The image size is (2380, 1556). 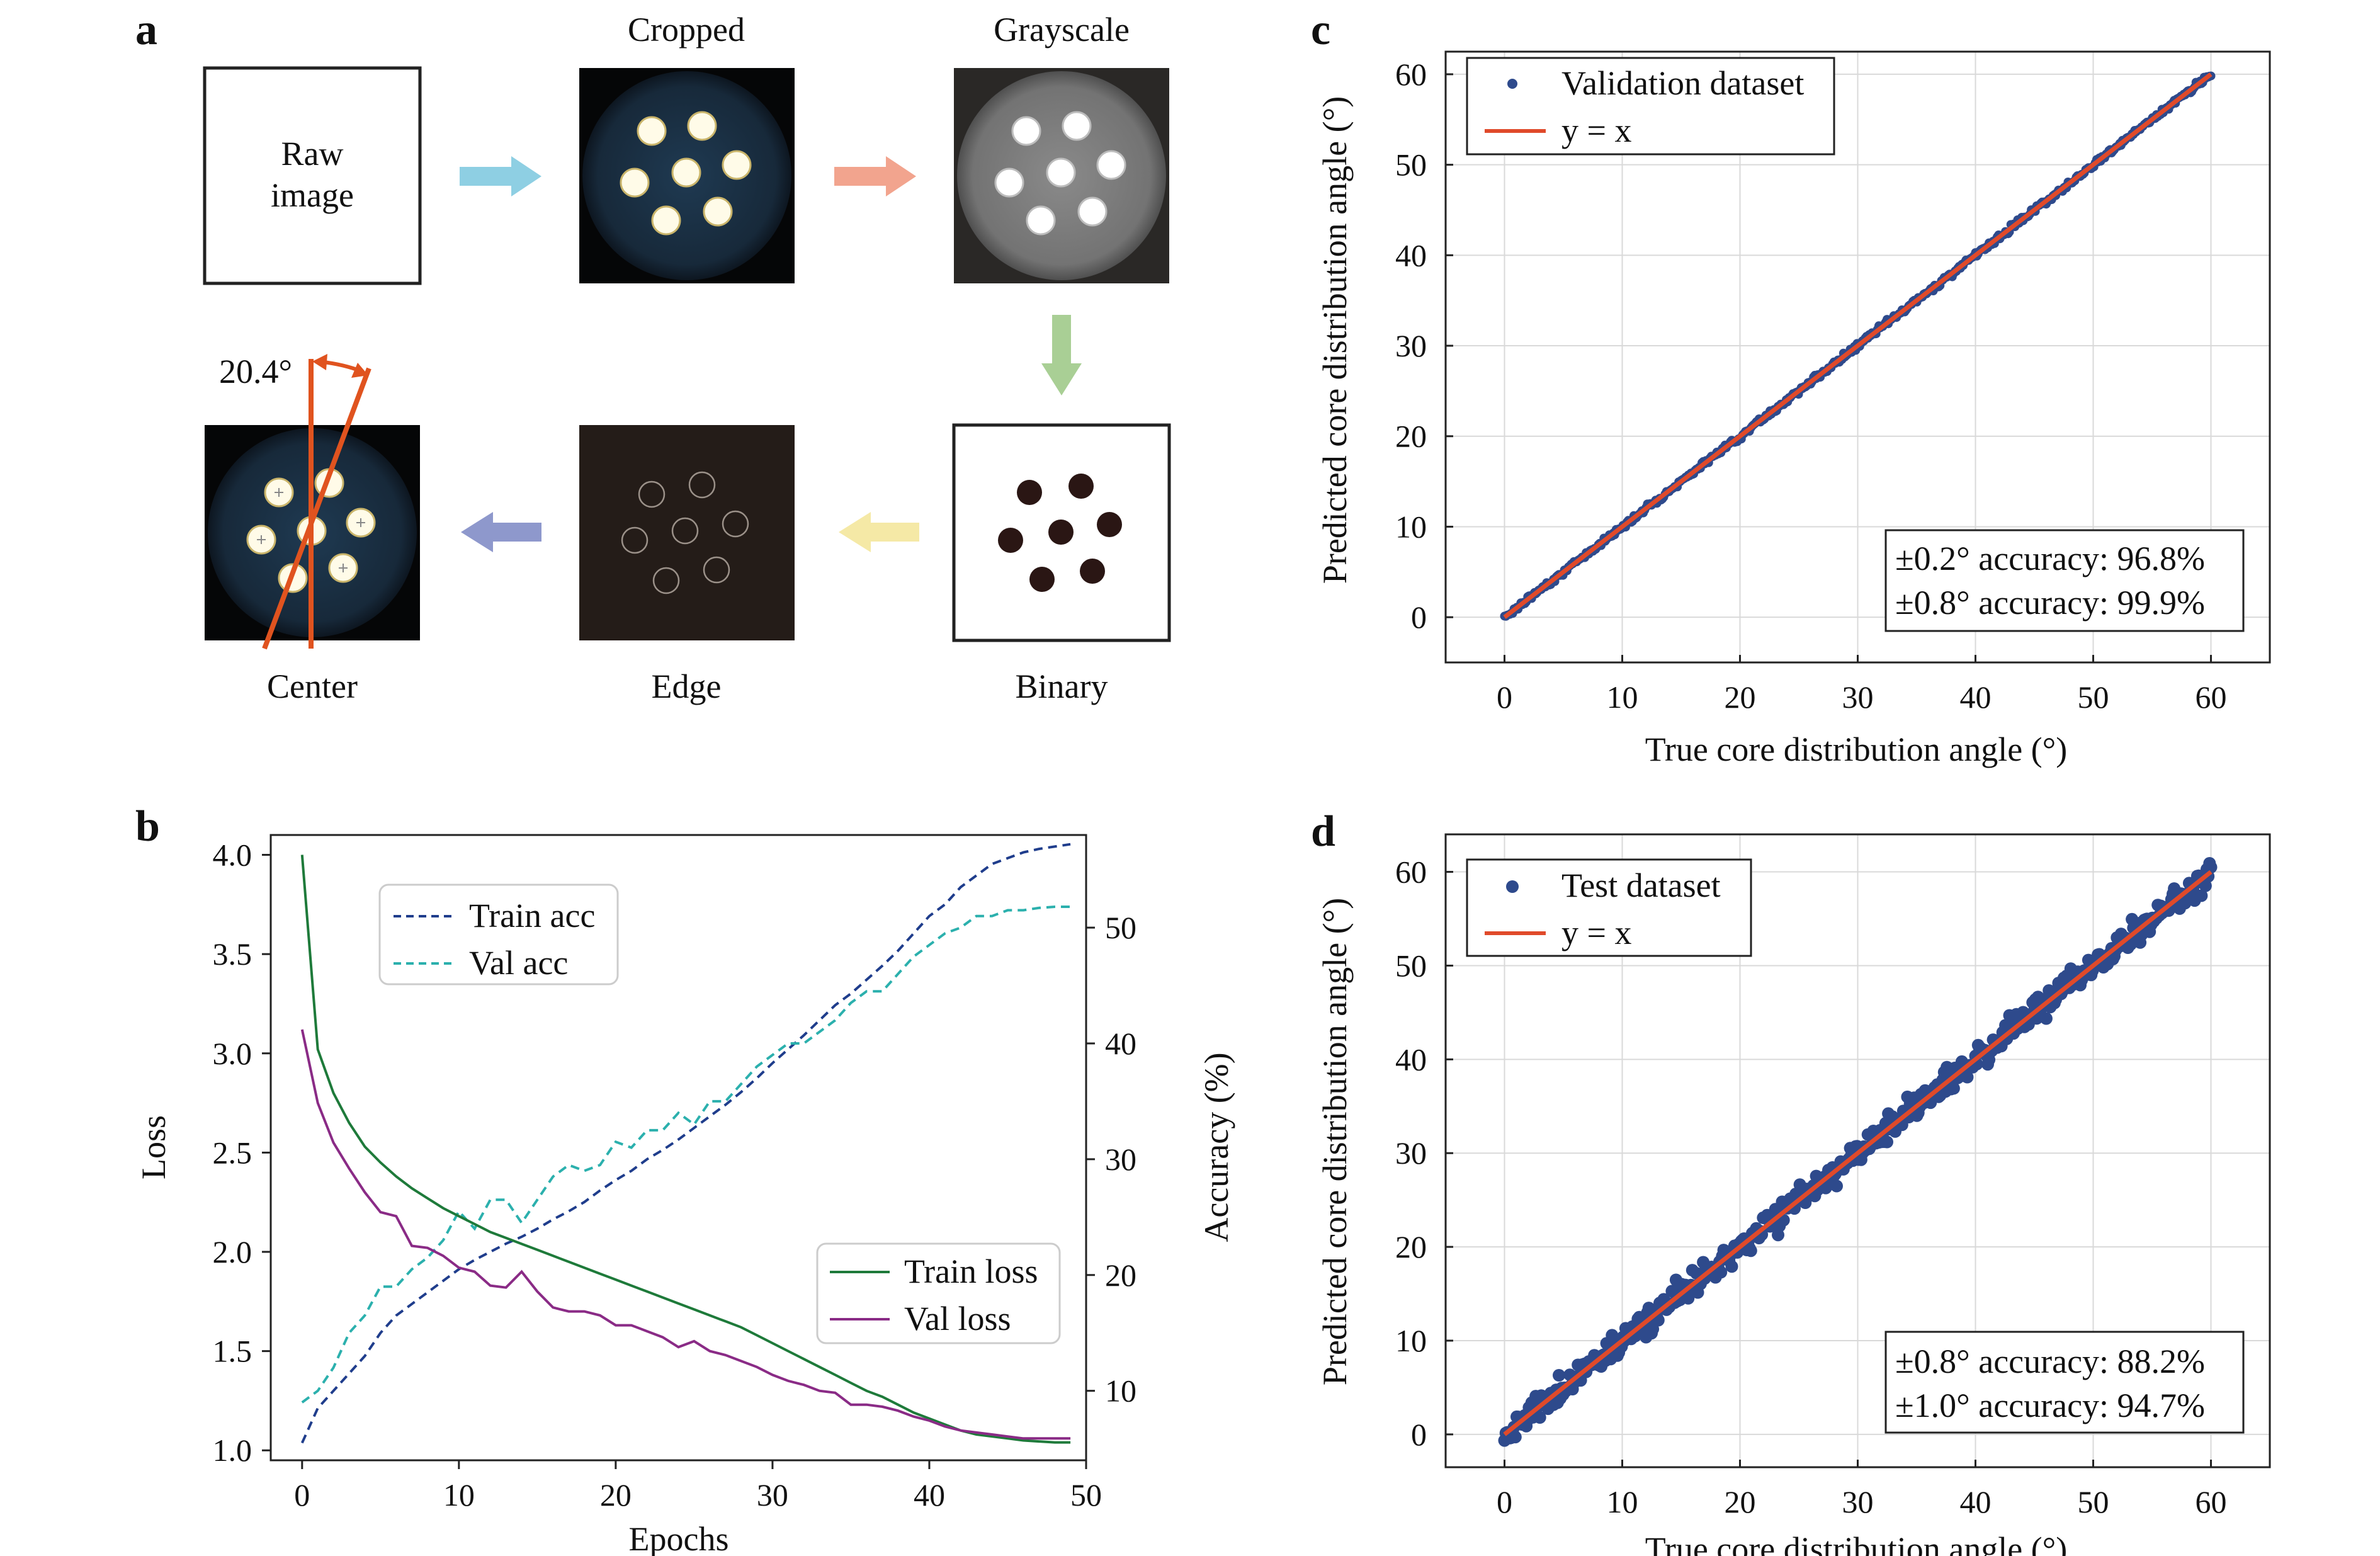 What do you see at coordinates (459, 1495) in the screenshot?
I see `b-x-tick-label: 10` at bounding box center [459, 1495].